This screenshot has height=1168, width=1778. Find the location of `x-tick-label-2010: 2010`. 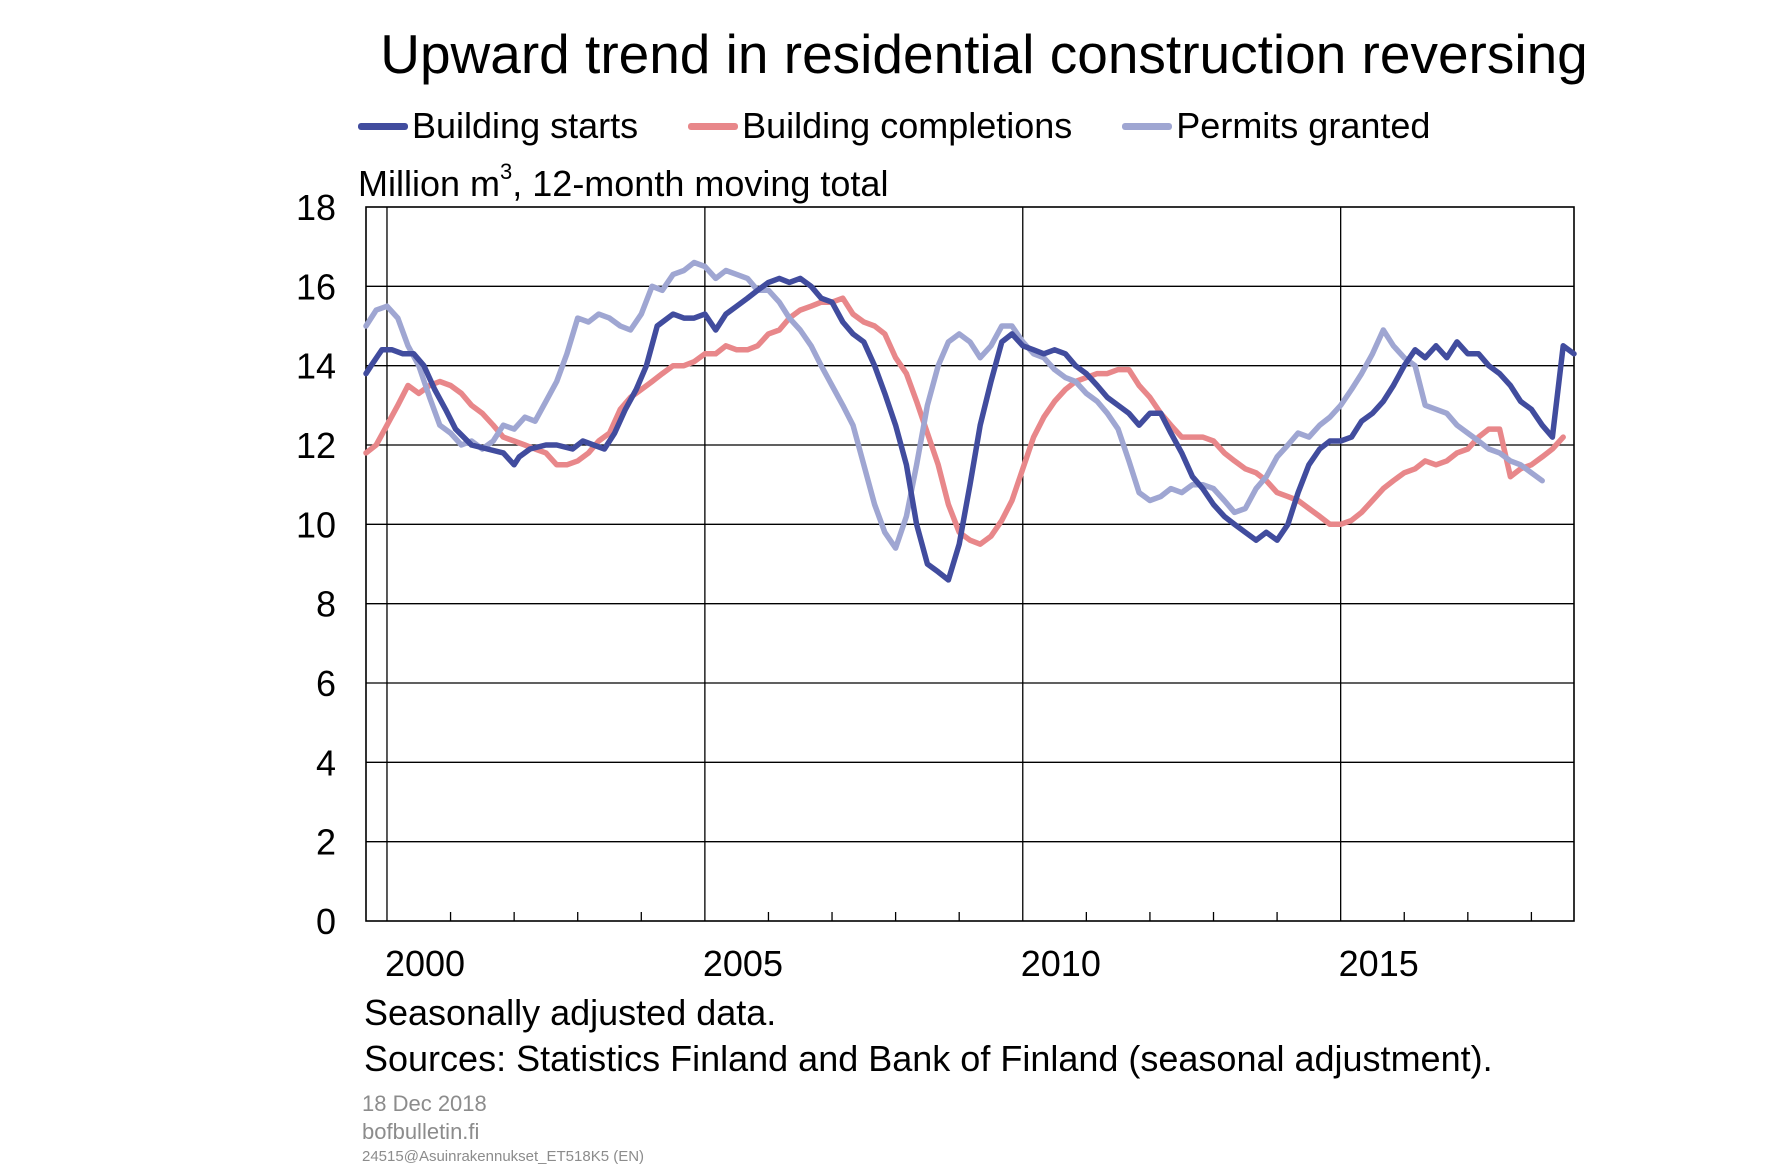

x-tick-label-2010: 2010 is located at coordinates (1061, 963).